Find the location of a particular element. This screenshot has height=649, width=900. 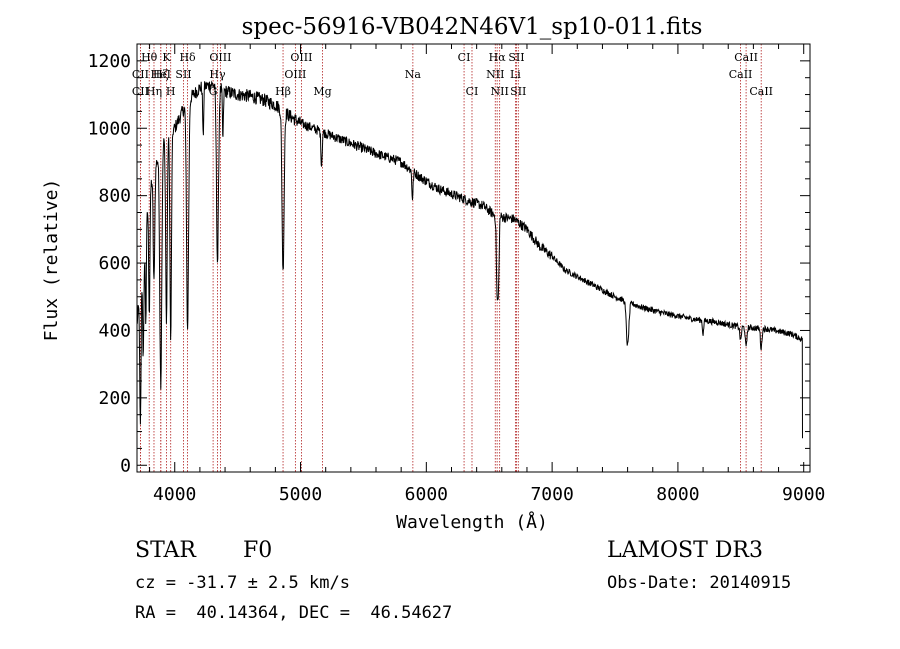

object-class: STAR is located at coordinates (165, 550).